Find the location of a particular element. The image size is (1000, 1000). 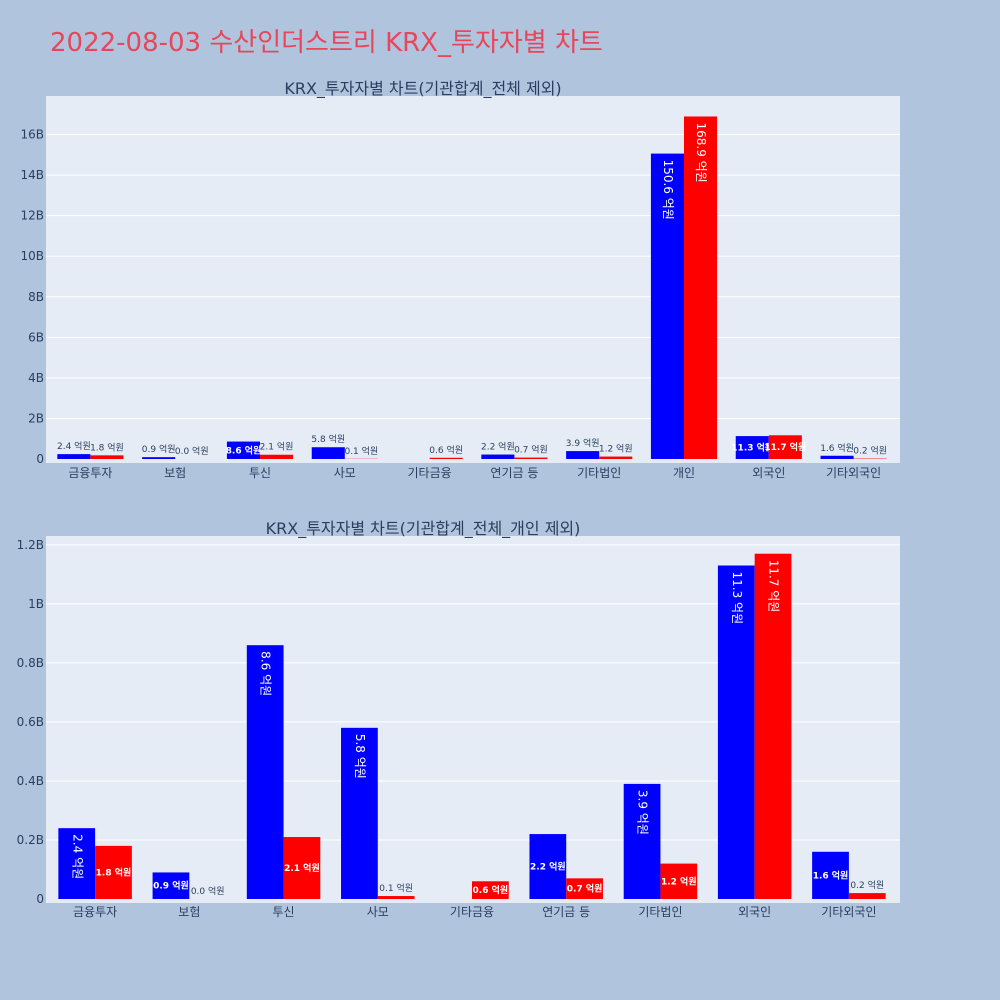

x-tick-label: 기타법인 is located at coordinates (660, 912).